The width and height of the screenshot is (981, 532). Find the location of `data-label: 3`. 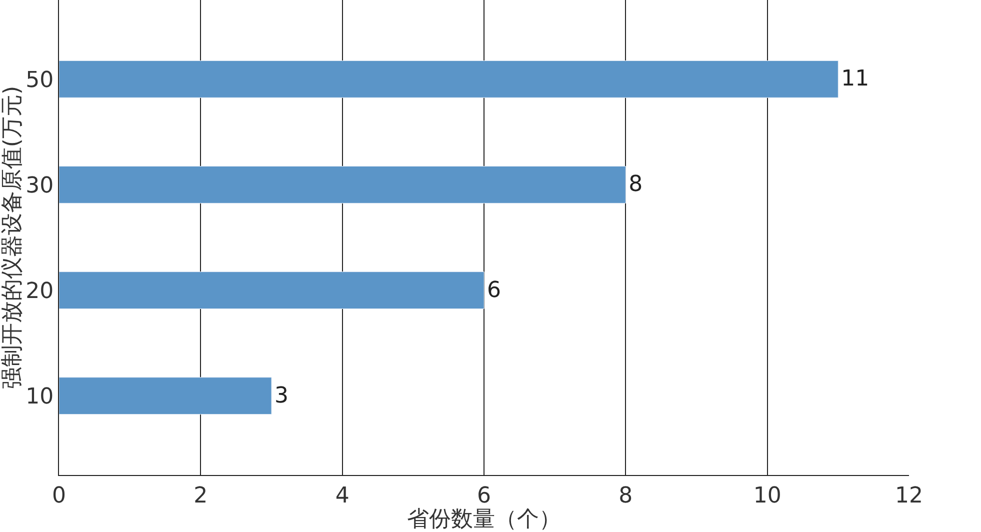

data-label: 3 is located at coordinates (281, 395).